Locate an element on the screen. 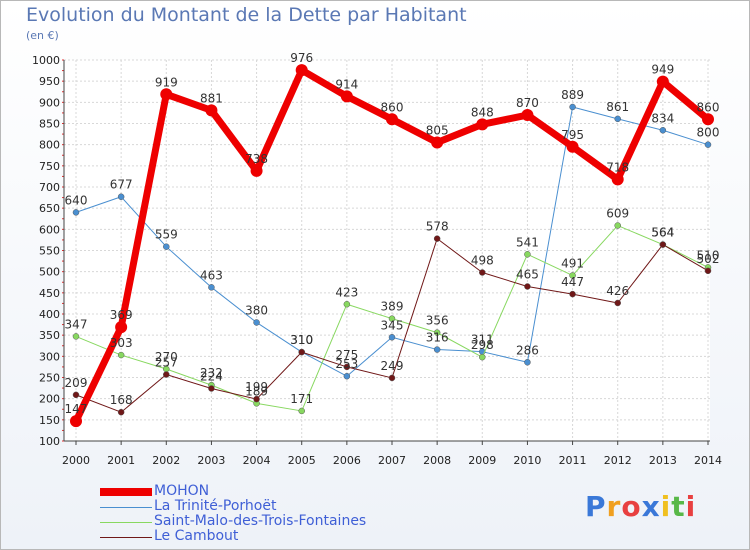  chart-subtitle: (en €) is located at coordinates (42, 35).